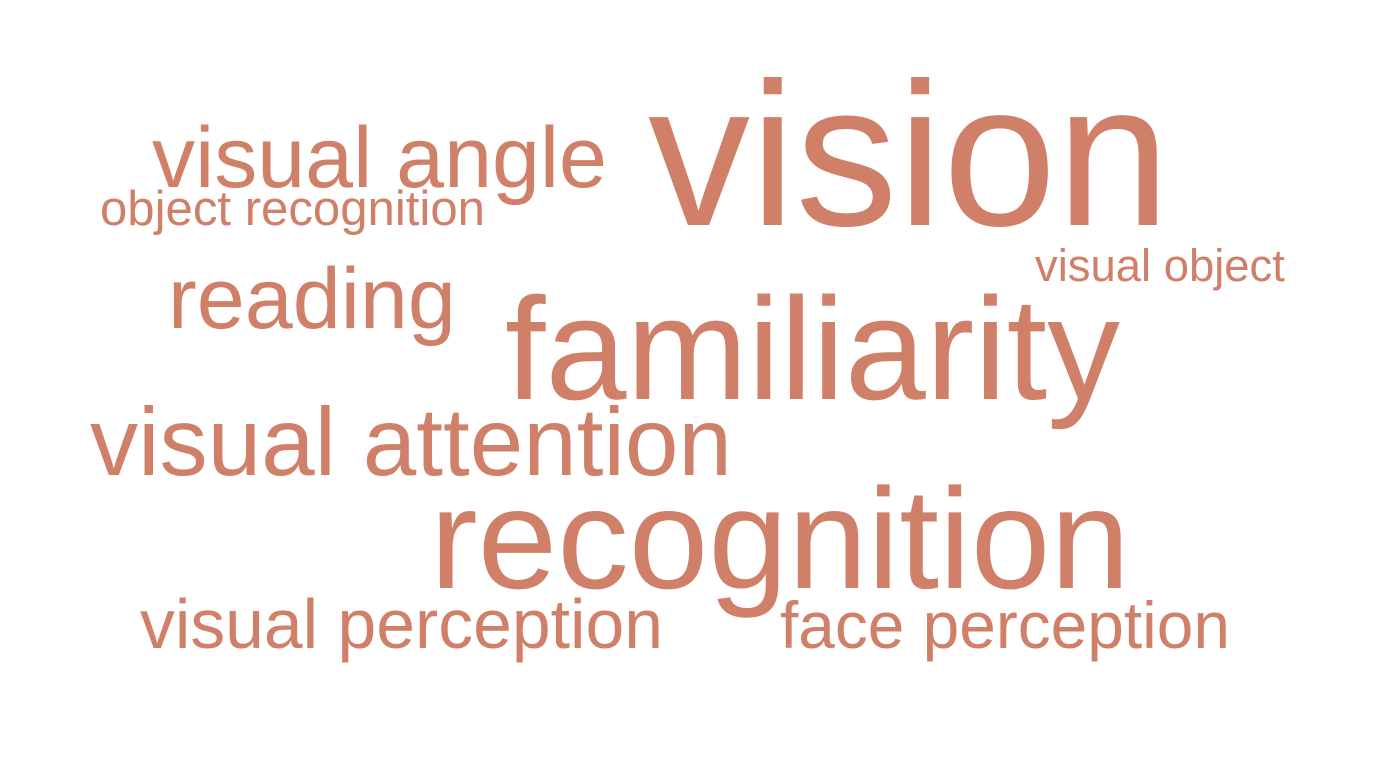 The image size is (1400, 779). What do you see at coordinates (411, 442) in the screenshot?
I see `word-visual-attention: visual attention` at bounding box center [411, 442].